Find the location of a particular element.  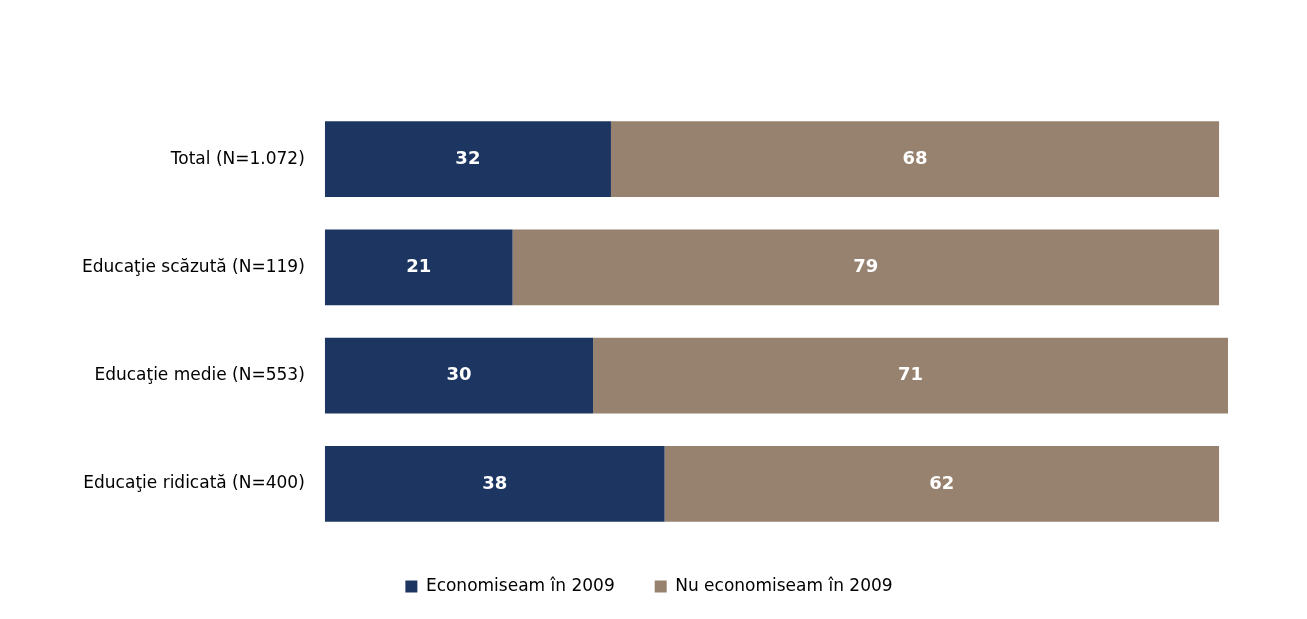

data-label: 62 is located at coordinates (942, 482).